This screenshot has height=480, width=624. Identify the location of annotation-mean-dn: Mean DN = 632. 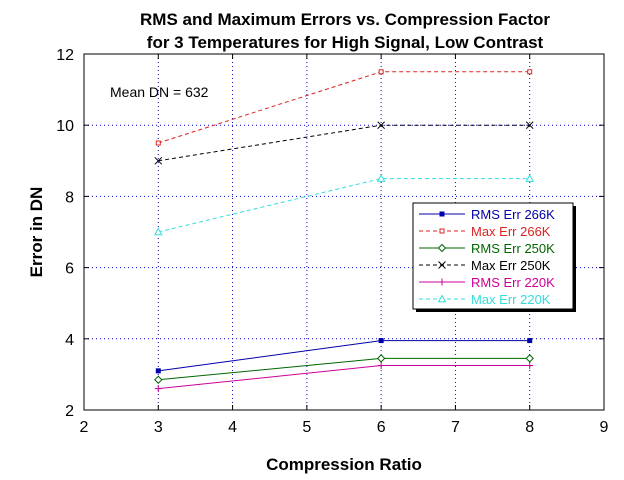
(159, 92).